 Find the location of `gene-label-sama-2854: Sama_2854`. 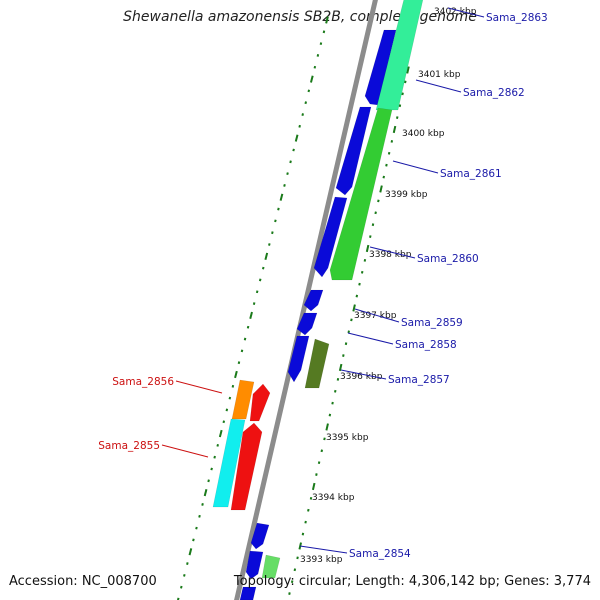

gene-label-sama-2854: Sama_2854 is located at coordinates (355, 552).